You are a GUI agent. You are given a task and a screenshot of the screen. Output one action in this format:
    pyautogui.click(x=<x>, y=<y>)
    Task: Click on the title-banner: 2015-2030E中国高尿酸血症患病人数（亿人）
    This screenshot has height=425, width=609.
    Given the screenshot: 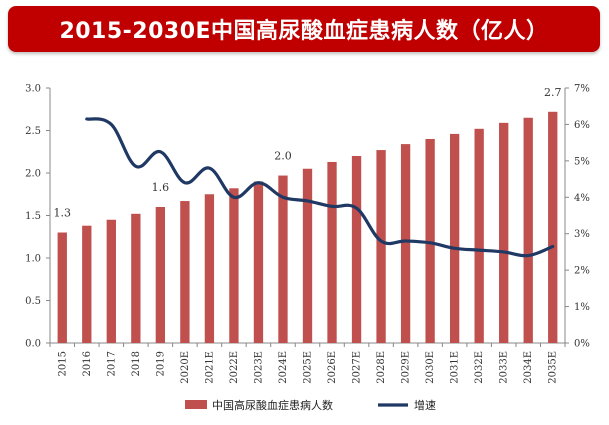 What is the action you would take?
    pyautogui.click(x=304, y=29)
    